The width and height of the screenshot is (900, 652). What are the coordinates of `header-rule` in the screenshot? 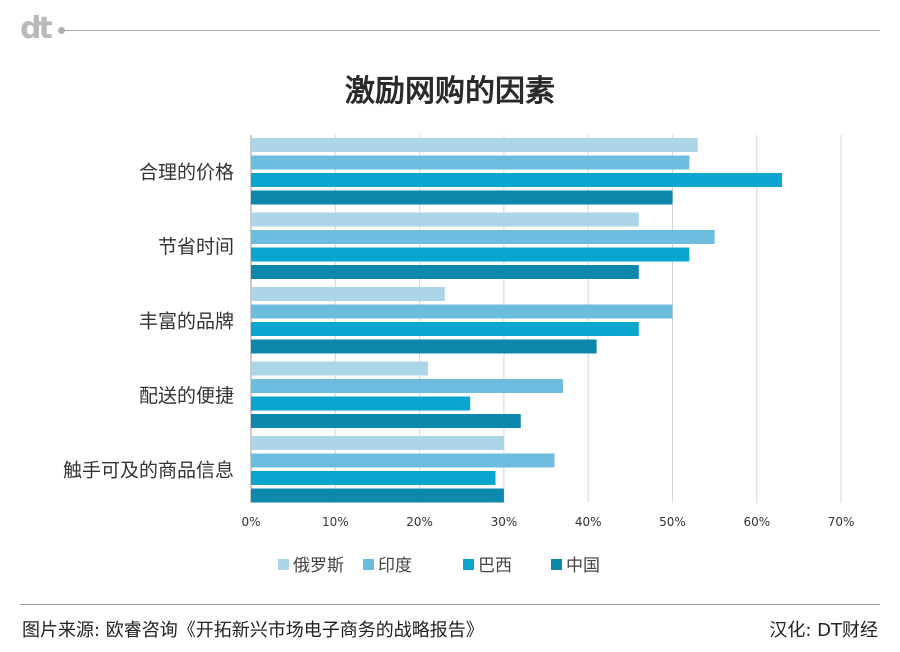 It's located at (471, 30).